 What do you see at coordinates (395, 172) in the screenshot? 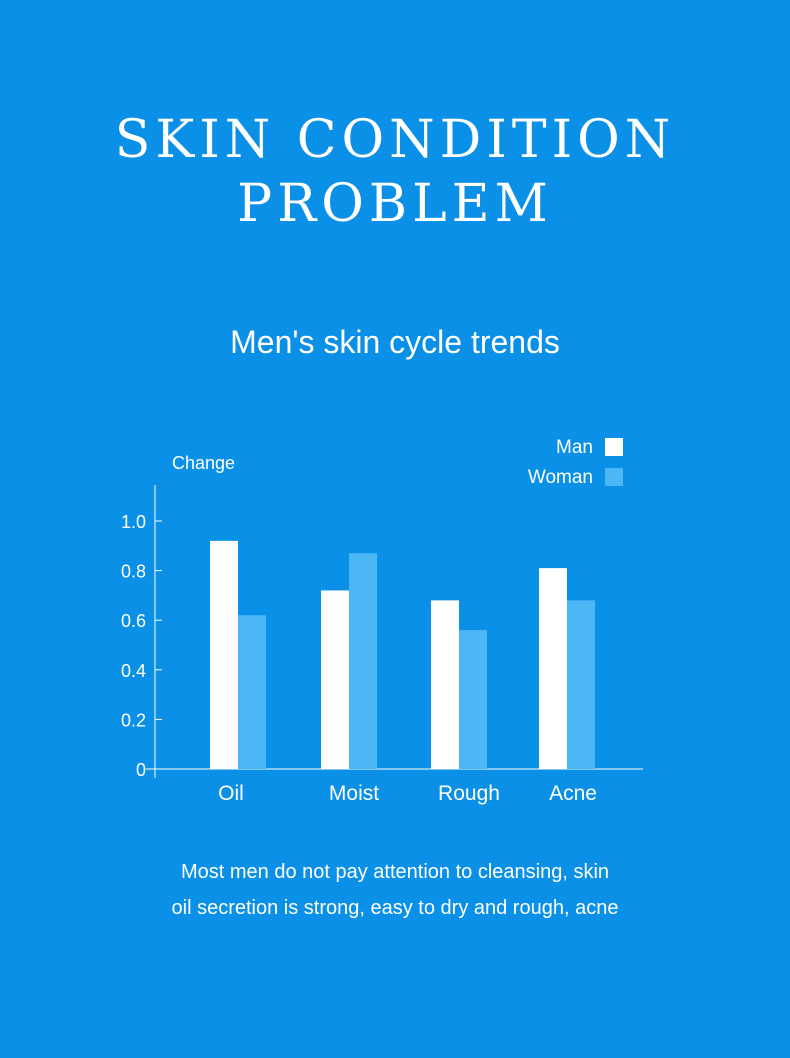
I see `page-title: SKIN CONDITION PROBLEM` at bounding box center [395, 172].